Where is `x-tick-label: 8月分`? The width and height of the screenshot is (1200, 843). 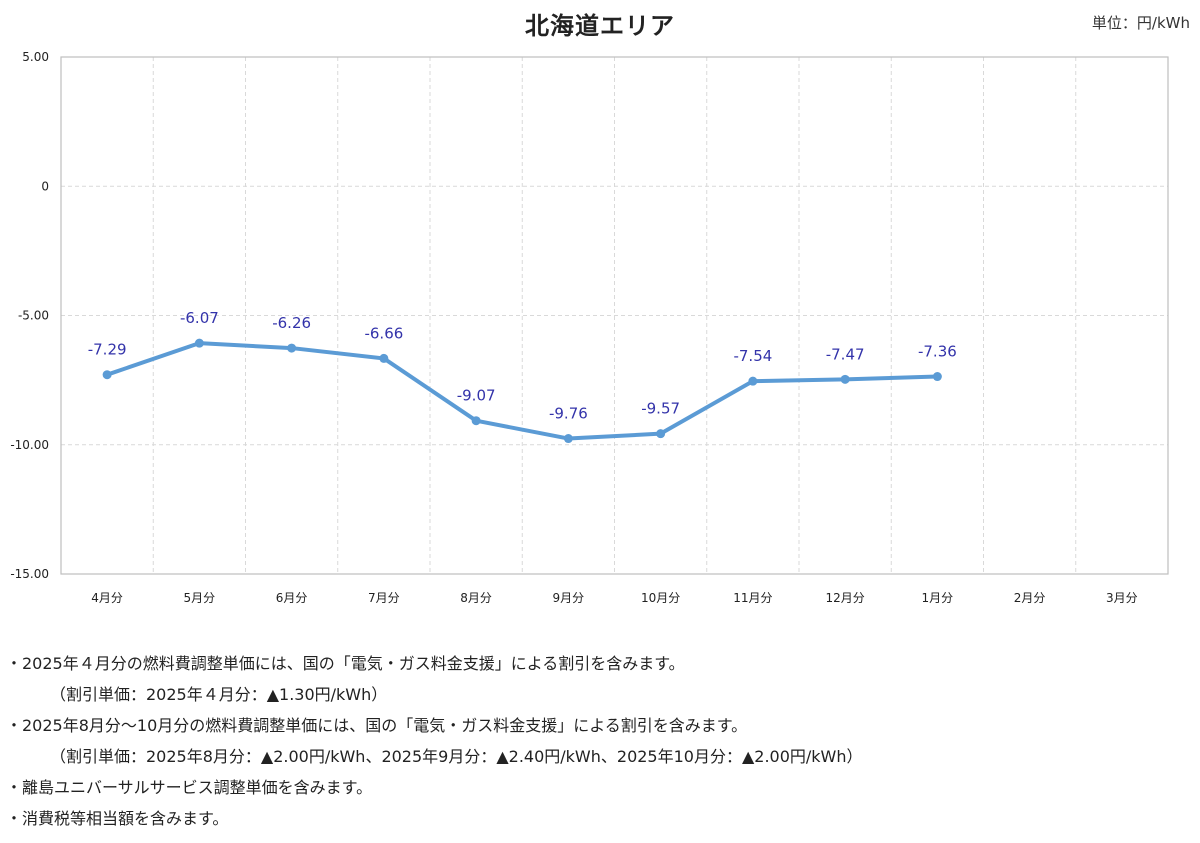 x-tick-label: 8月分 is located at coordinates (476, 598).